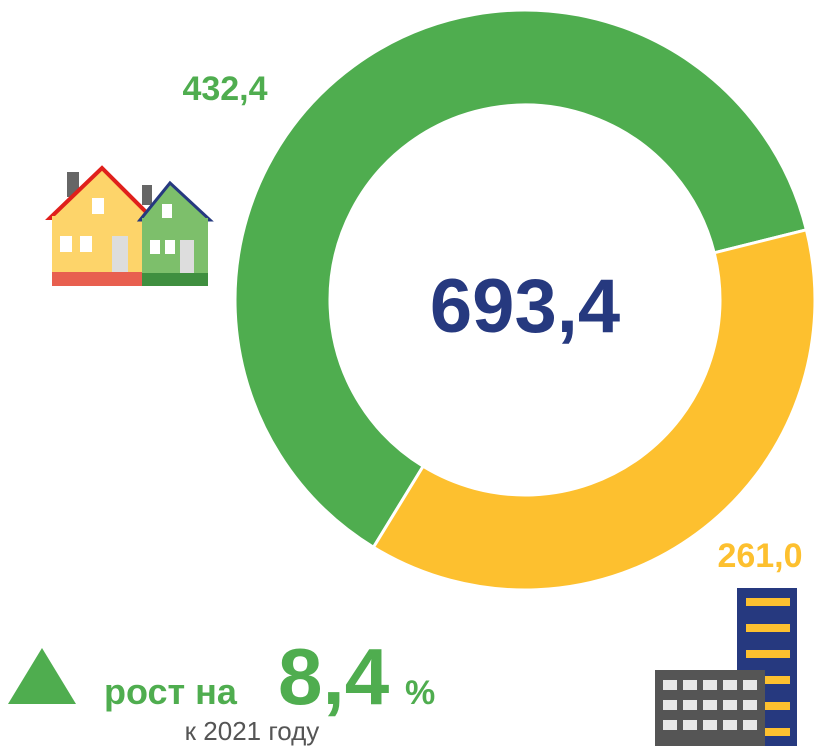 The image size is (820, 747). What do you see at coordinates (171, 691) in the screenshot?
I see `growth-prefix: рост на` at bounding box center [171, 691].